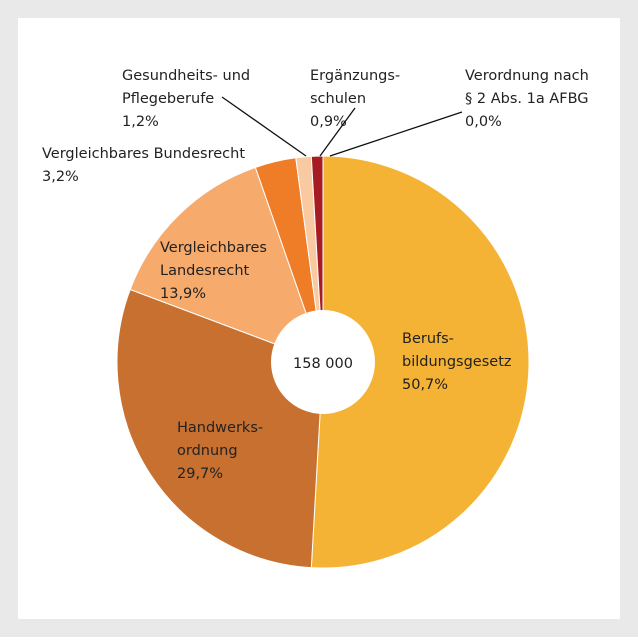 This screenshot has height=641, width=638. I want to click on slice-label: Ergänzungs-, so click(355, 76).